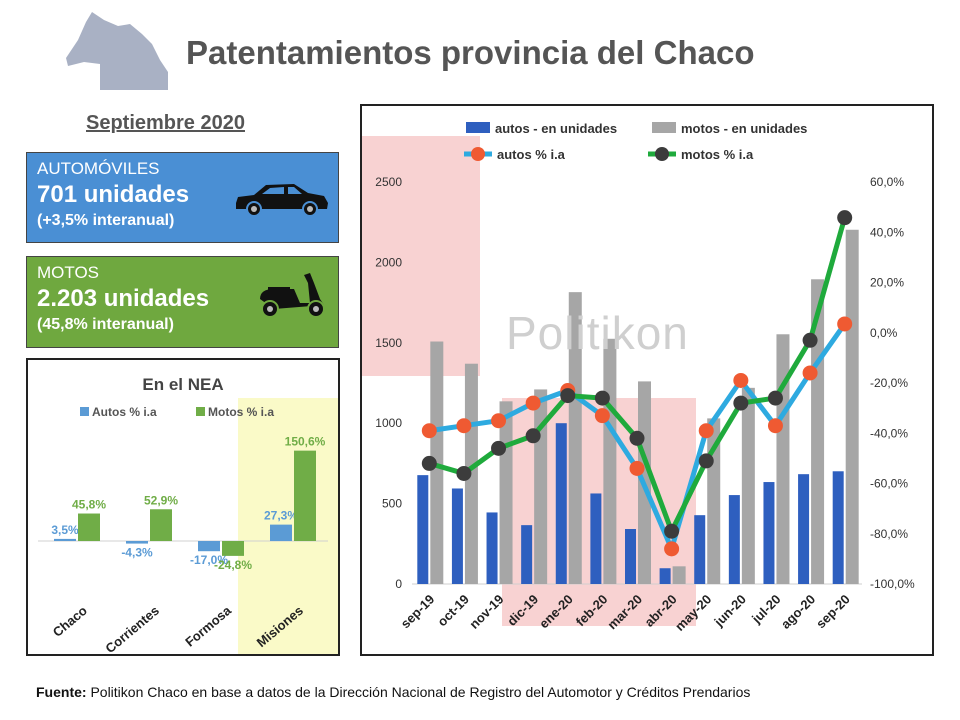 This screenshot has width=960, height=720. Describe the element at coordinates (478, 127) in the screenshot. I see `legend-autos-units-swatch` at that location.